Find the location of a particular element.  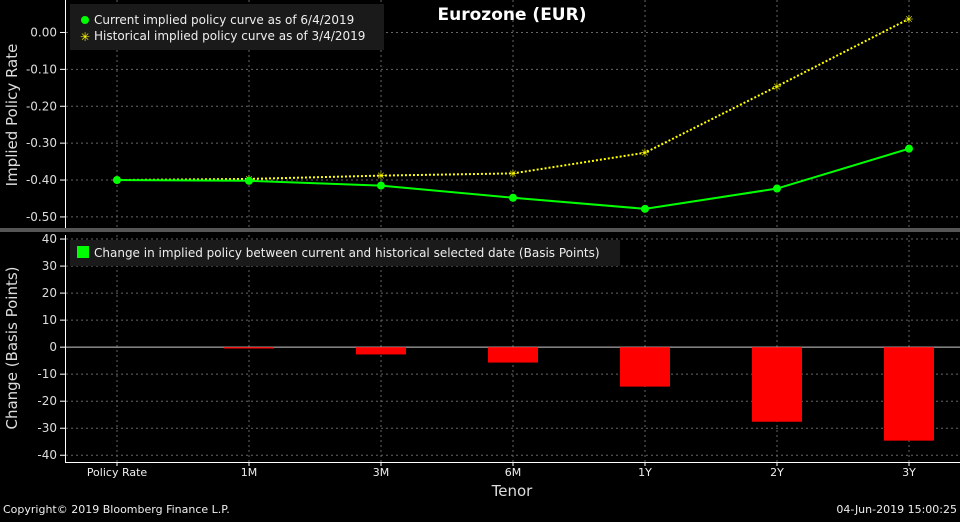

bottom-y-tick-label: -20 is located at coordinates (47, 401).